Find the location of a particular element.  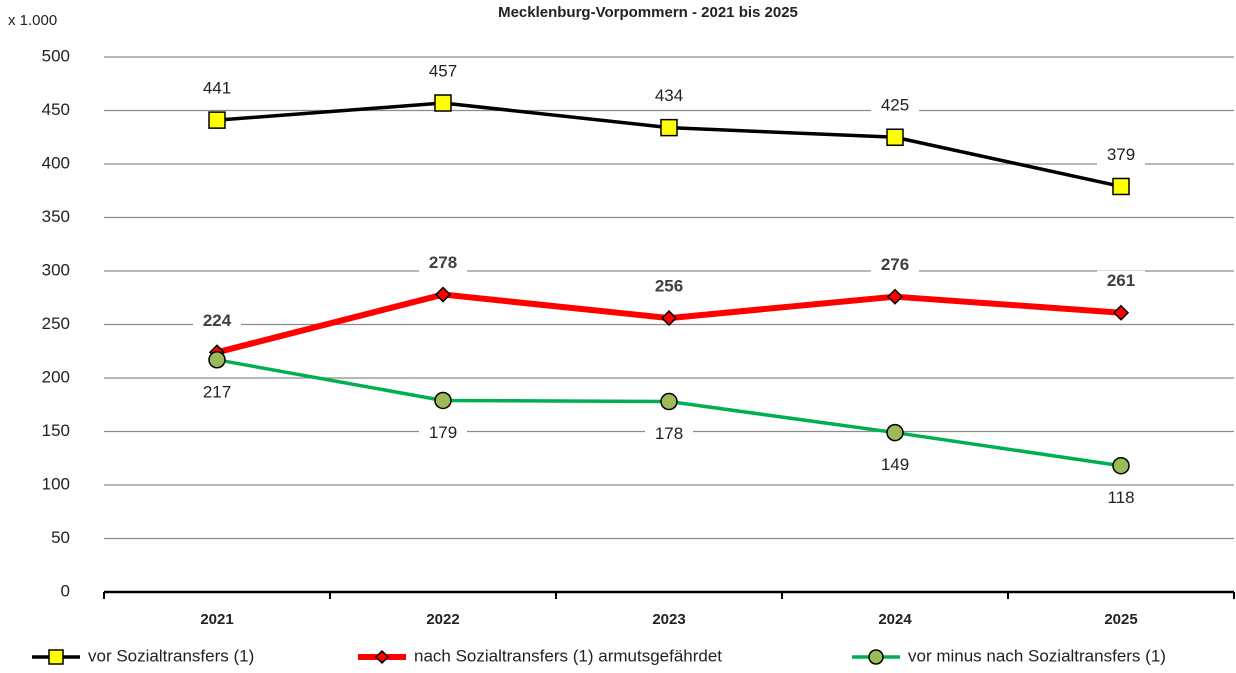

data-label: 261 is located at coordinates (1121, 280).